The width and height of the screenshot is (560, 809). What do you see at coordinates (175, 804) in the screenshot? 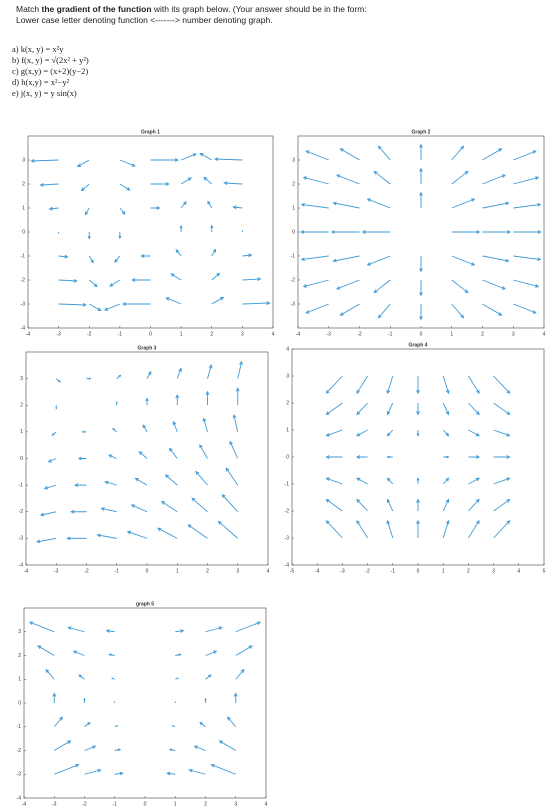
I see `x-tick-label: 1` at bounding box center [175, 804].